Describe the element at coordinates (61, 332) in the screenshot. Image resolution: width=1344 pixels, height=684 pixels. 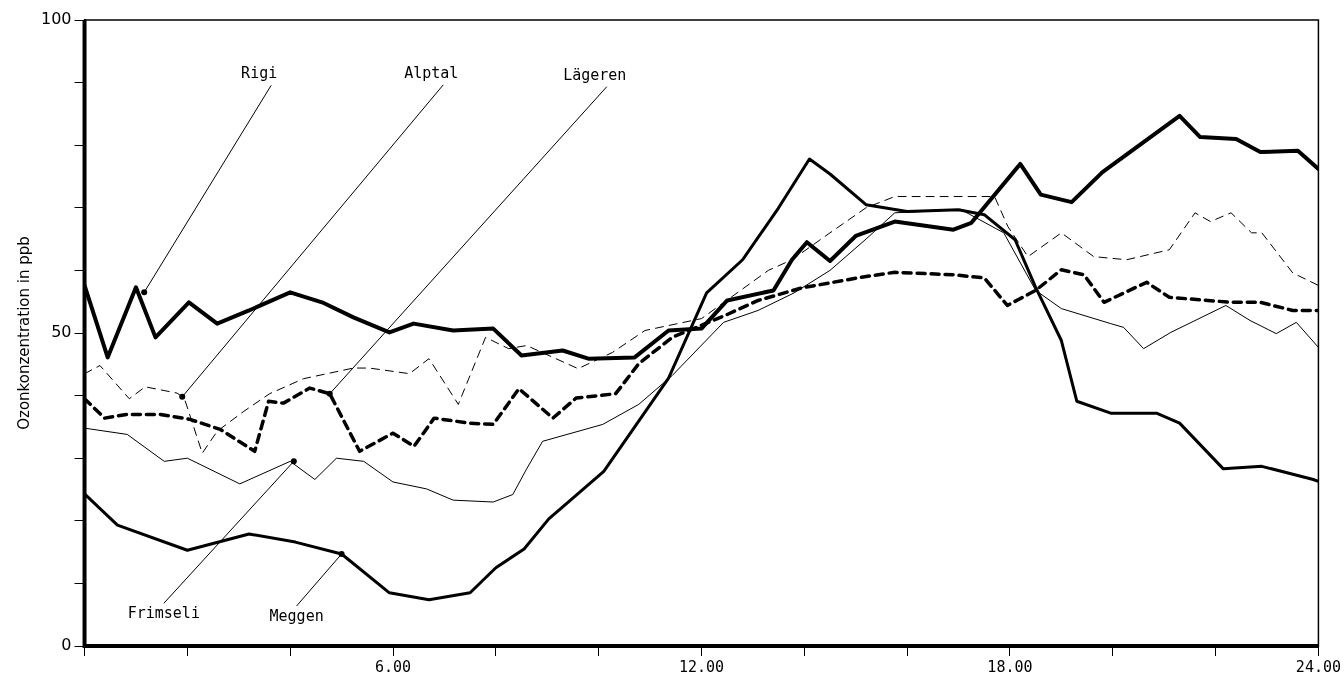
I see `y-tick-label: 50` at that location.